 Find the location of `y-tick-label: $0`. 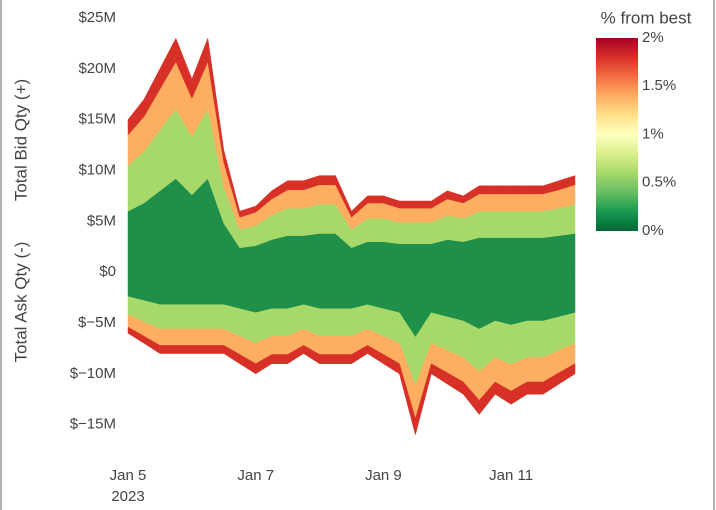

y-tick-label: $0 is located at coordinates (107, 271).